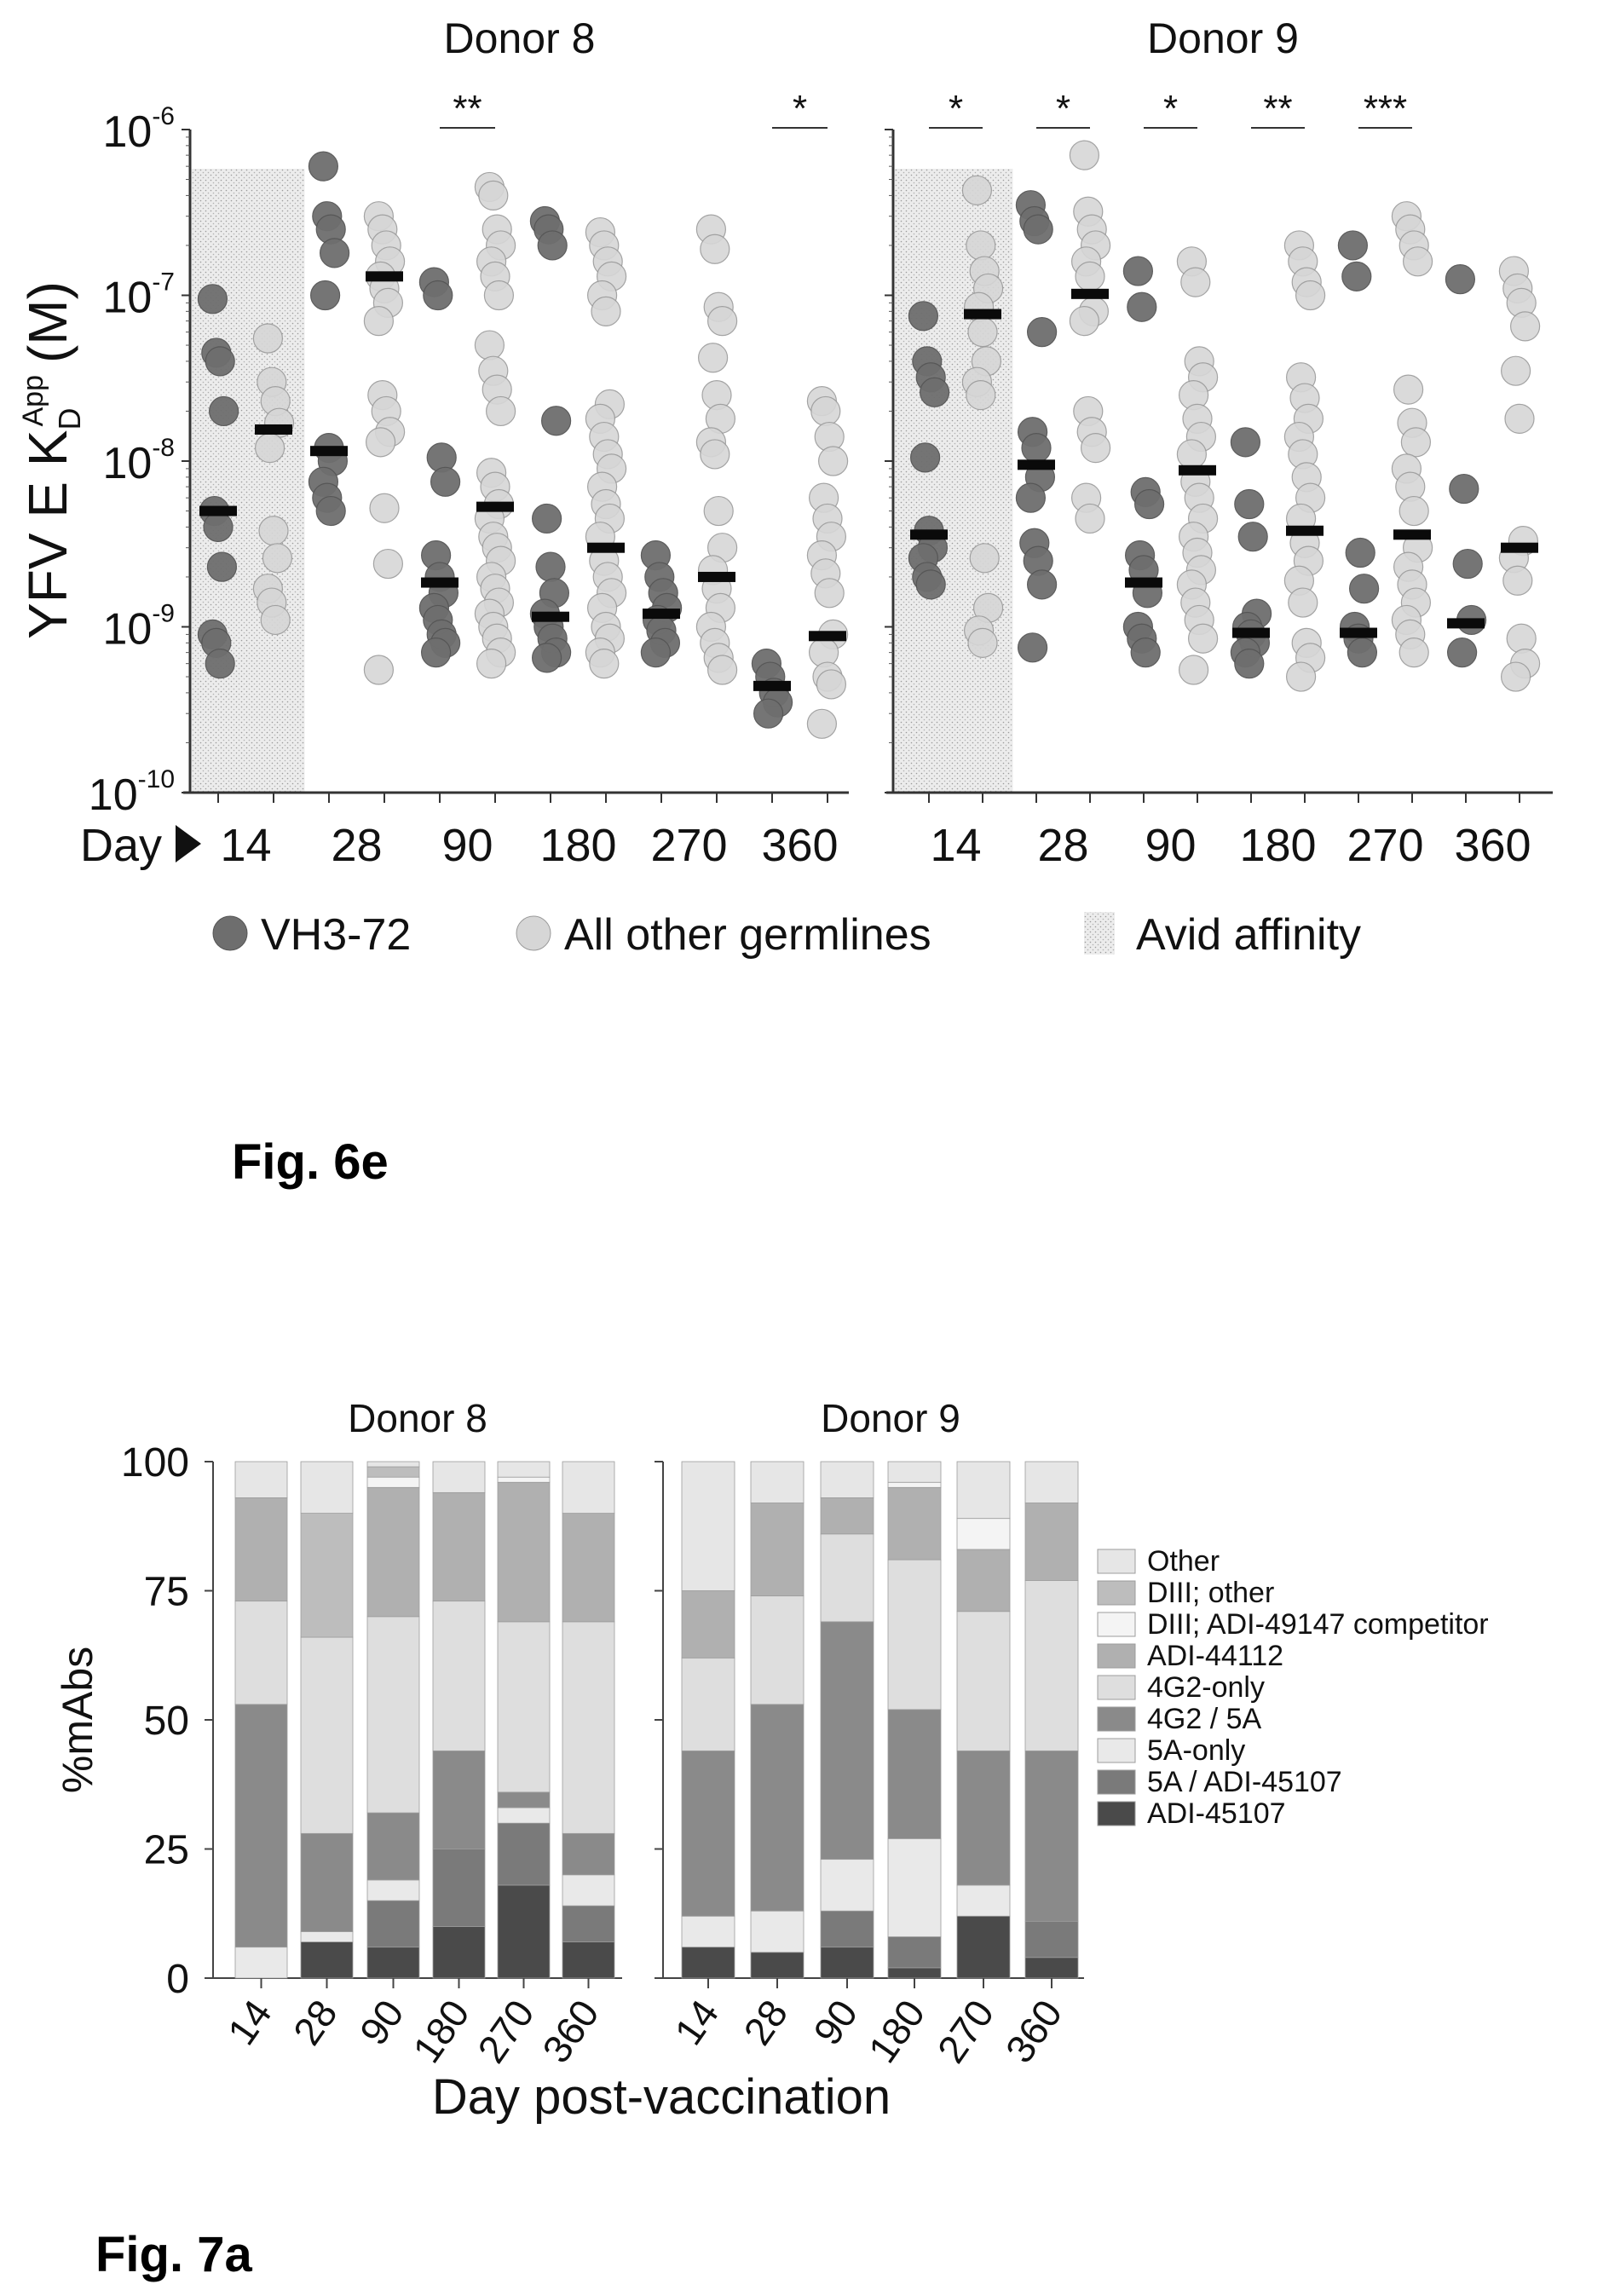 Image resolution: width=1609 pixels, height=2296 pixels. I want to click on y-tick-label: 100, so click(155, 1462).